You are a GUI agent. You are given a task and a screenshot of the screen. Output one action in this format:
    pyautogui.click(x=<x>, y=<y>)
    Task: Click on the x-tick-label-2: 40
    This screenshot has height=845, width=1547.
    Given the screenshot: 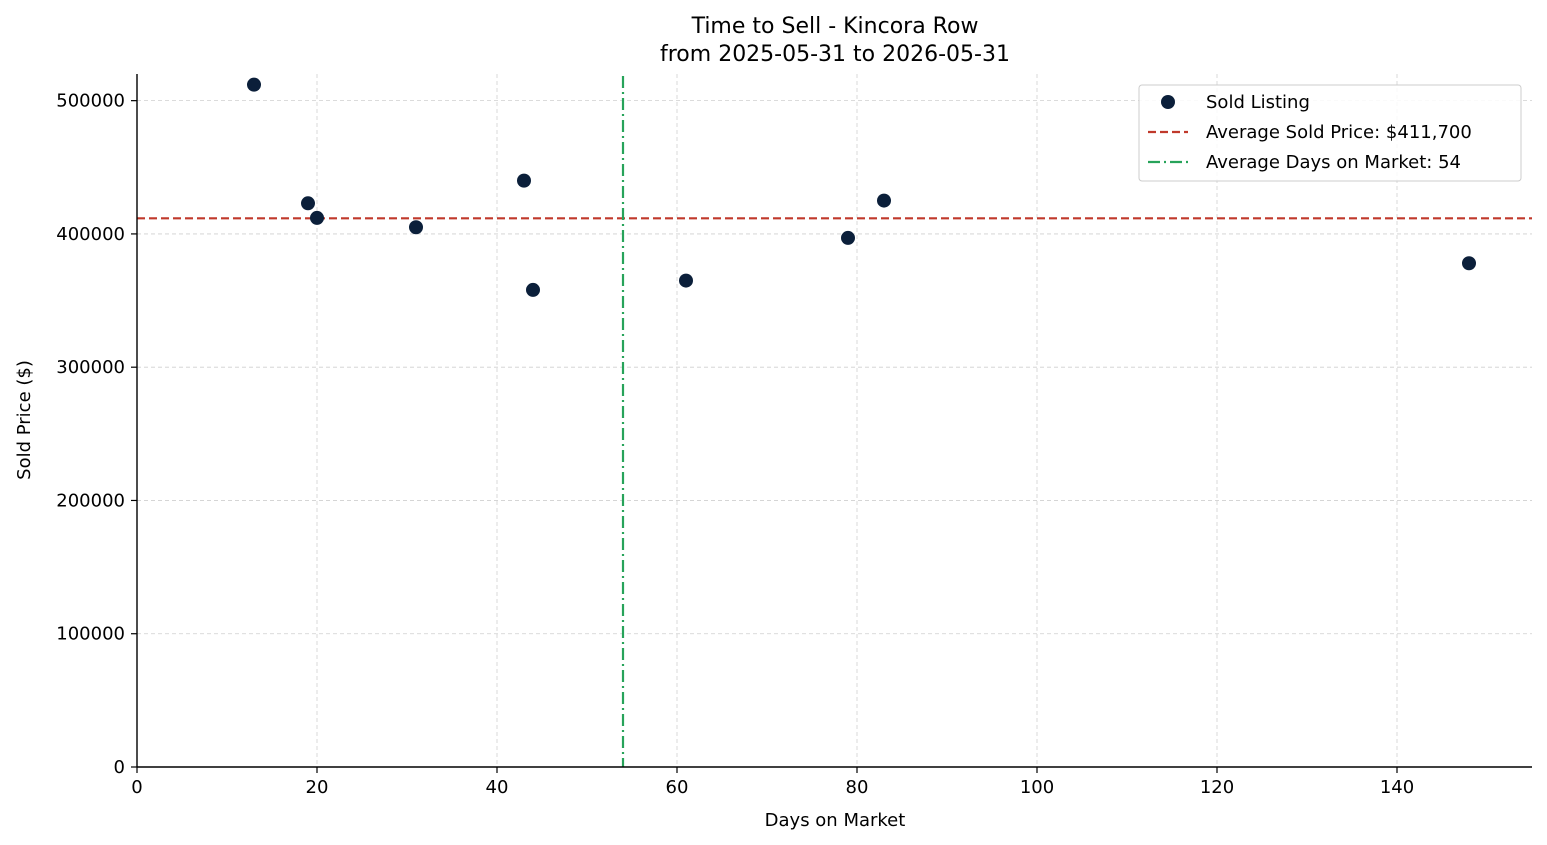 What is the action you would take?
    pyautogui.click(x=497, y=787)
    